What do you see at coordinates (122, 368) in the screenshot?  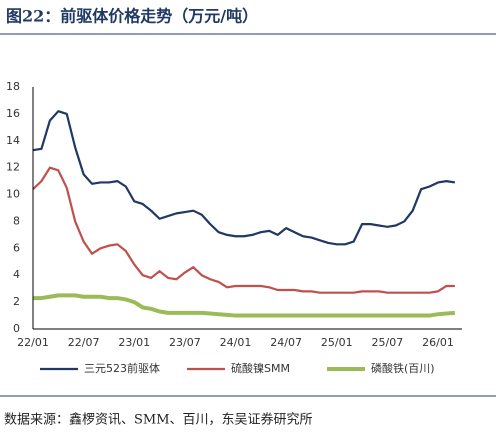 I see `legend-label: 三元523前驱体` at bounding box center [122, 368].